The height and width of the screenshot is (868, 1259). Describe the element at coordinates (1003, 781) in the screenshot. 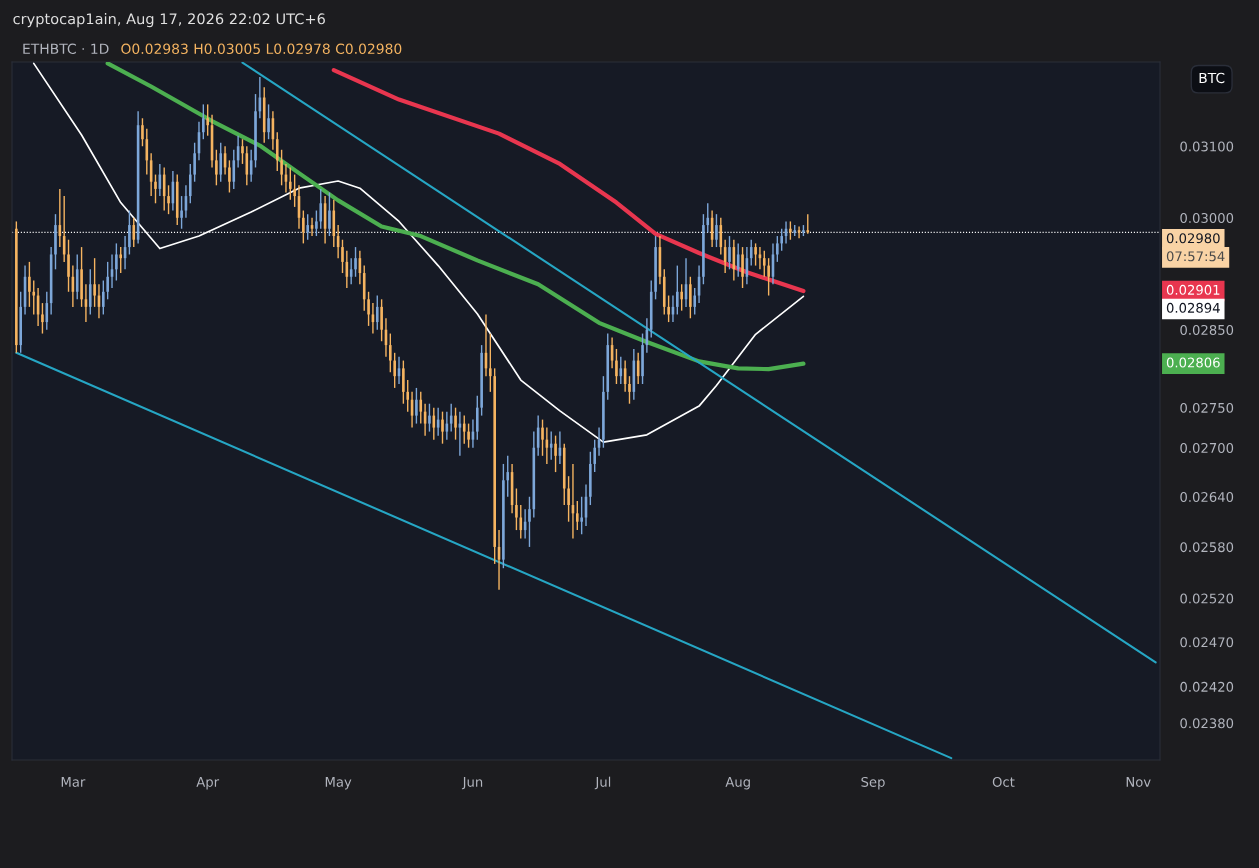

I see `x-tick-label: Oct` at that location.